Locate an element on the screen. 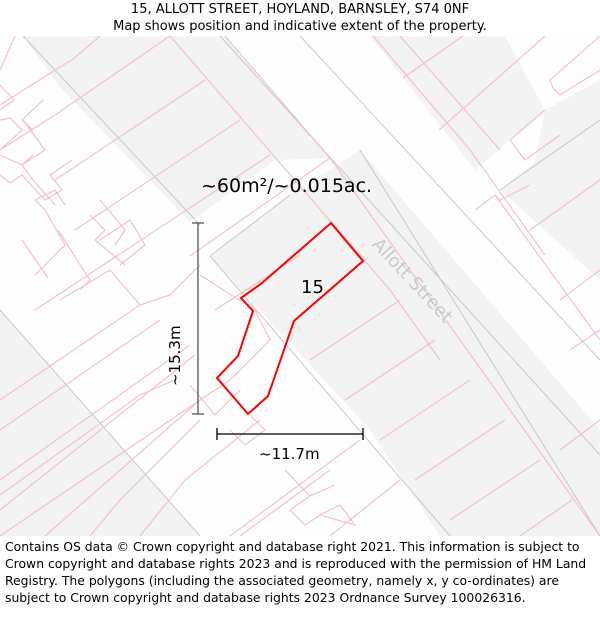 The width and height of the screenshot is (600, 625). horizontal-dimension-label: ~11.7m is located at coordinates (289, 454).